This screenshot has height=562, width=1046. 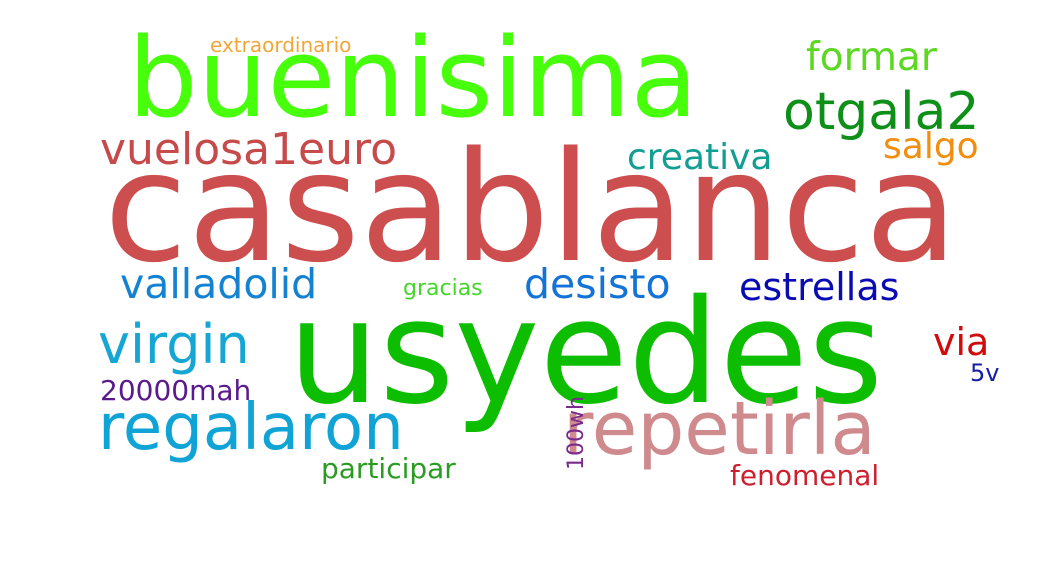 I want to click on word-creativa: creativa, so click(x=700, y=157).